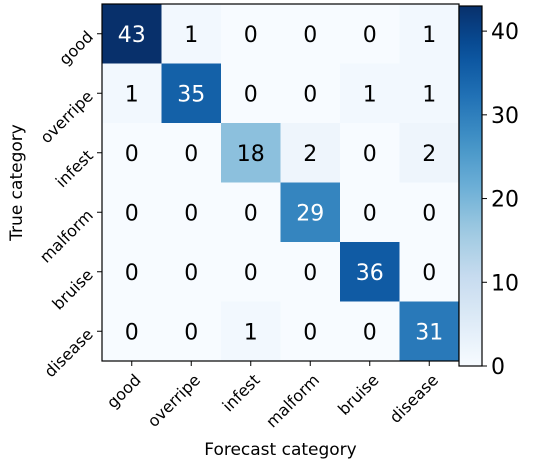 Image resolution: width=550 pixels, height=466 pixels. Describe the element at coordinates (72, 289) in the screenshot. I see `y-tick-label: bruise` at that location.